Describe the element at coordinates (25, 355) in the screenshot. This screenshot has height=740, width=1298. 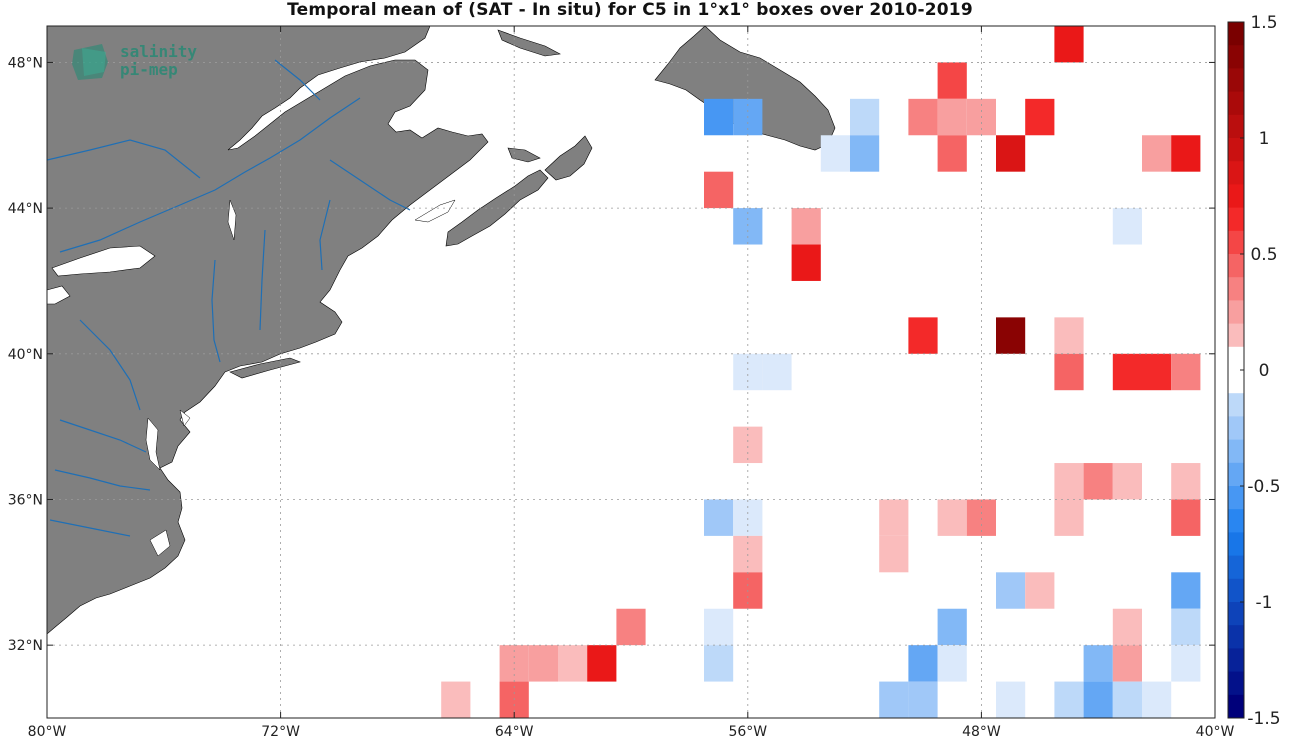
I see `y-tick-label: 40°N` at that location.